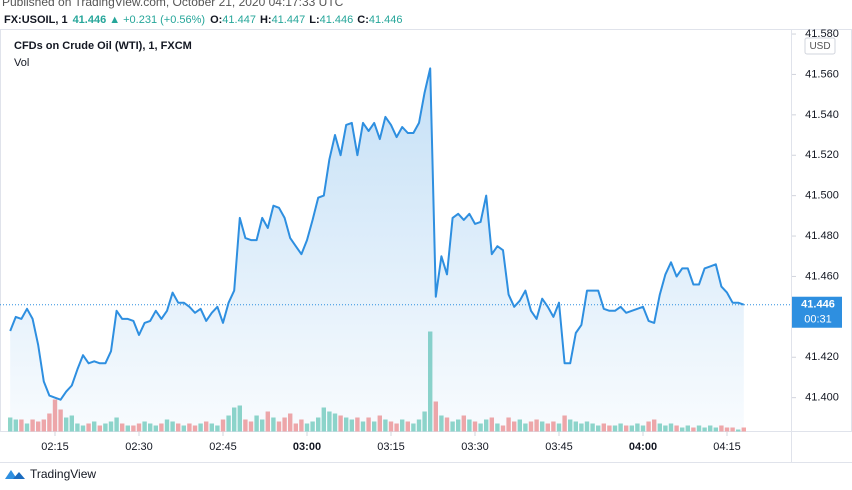 This screenshot has height=490, width=852. I want to click on y-tick-label: 41.480, so click(822, 236).